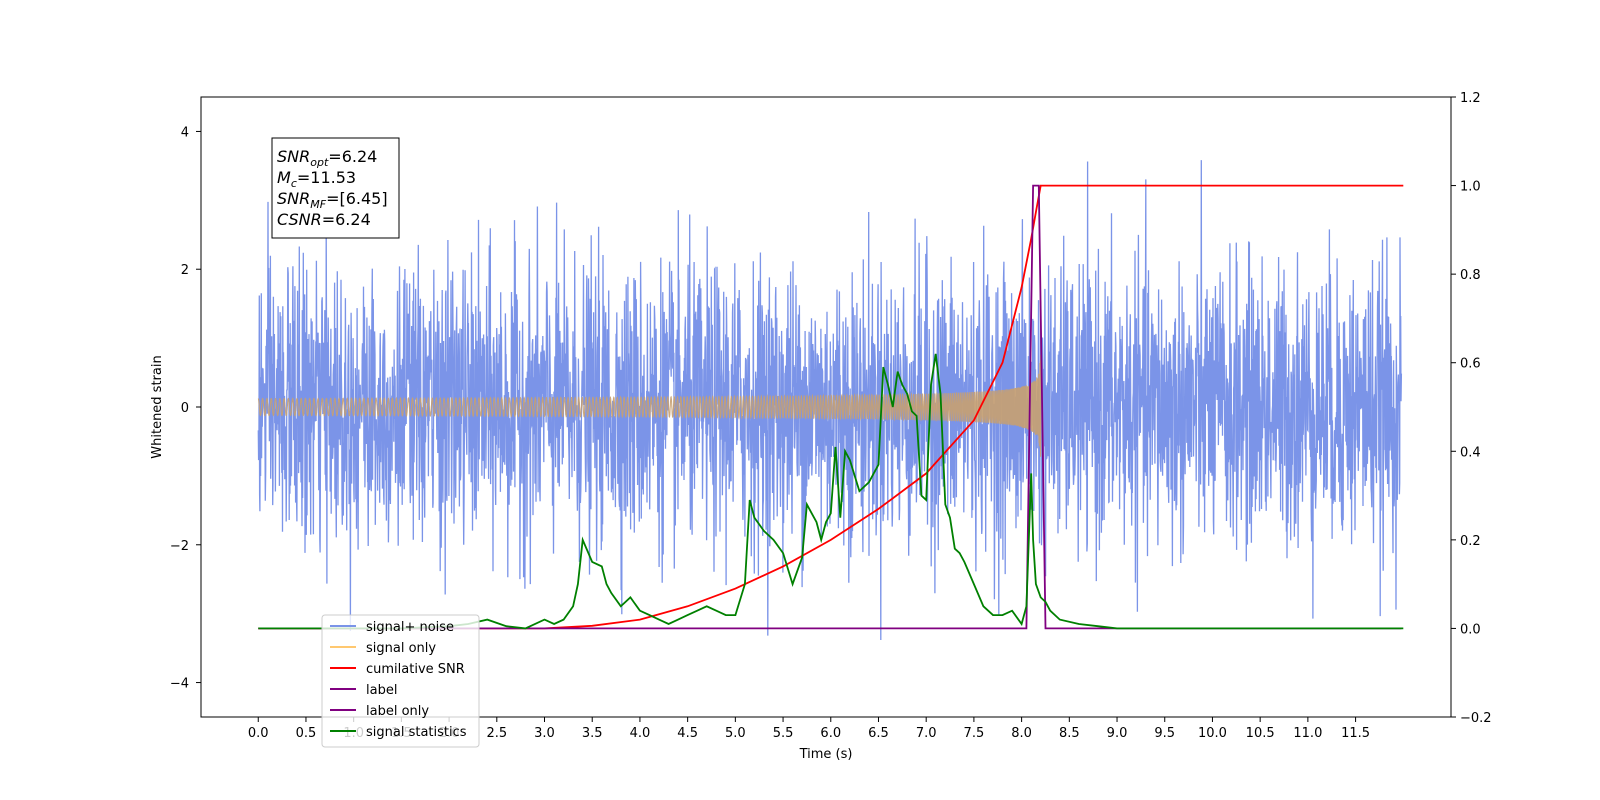 The width and height of the screenshot is (1600, 800). What do you see at coordinates (1470, 541) in the screenshot?
I see `y2-tick-label: 0.2` at bounding box center [1470, 541].